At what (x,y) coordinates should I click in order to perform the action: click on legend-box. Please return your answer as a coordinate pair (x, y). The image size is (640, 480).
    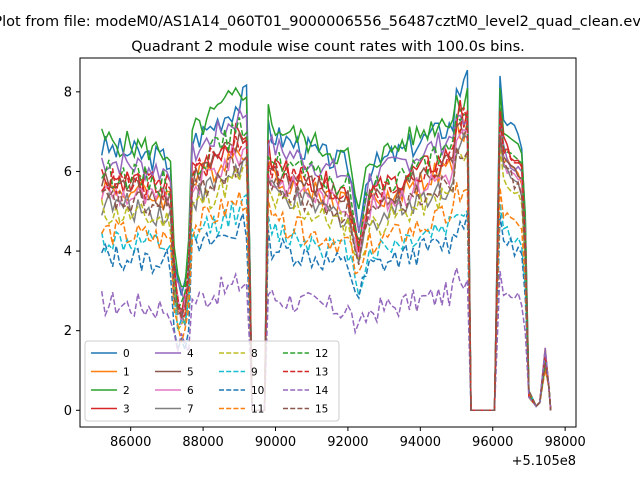
    Looking at the image, I should click on (212, 381).